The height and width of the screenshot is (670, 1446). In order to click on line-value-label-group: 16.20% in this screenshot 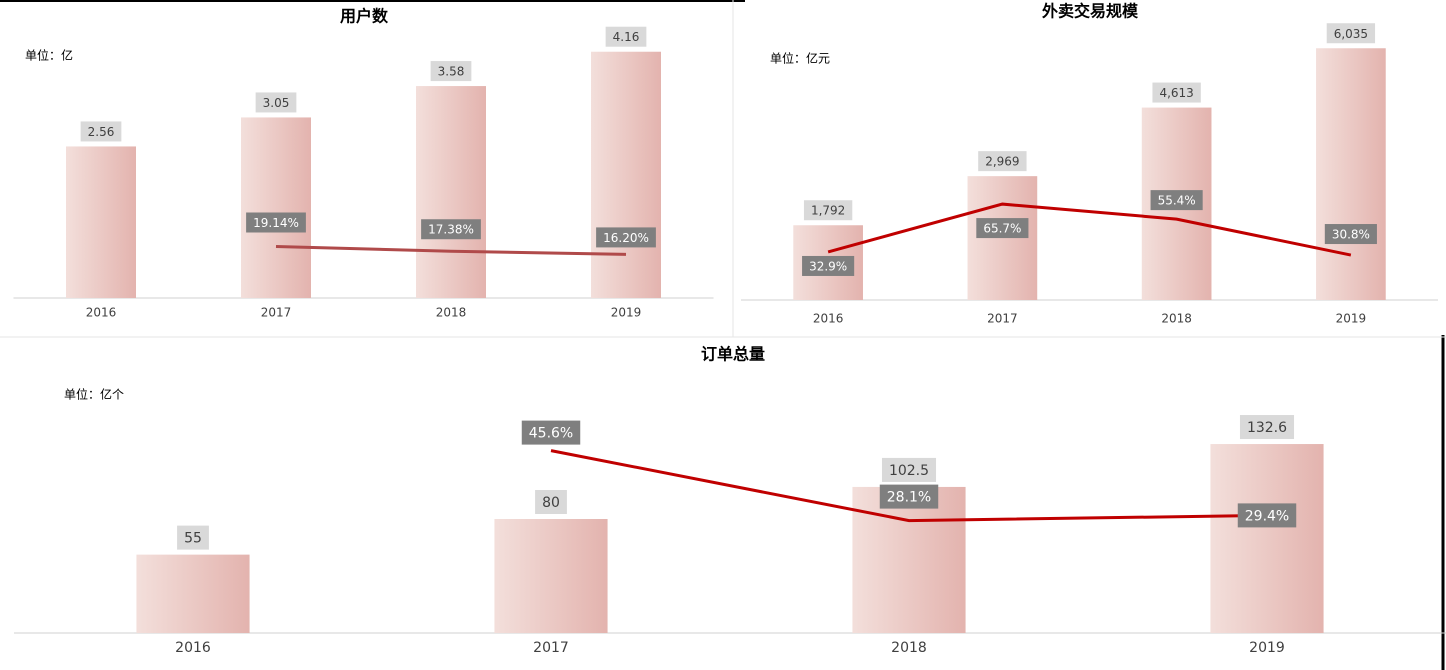, I will do `click(626, 237)`.